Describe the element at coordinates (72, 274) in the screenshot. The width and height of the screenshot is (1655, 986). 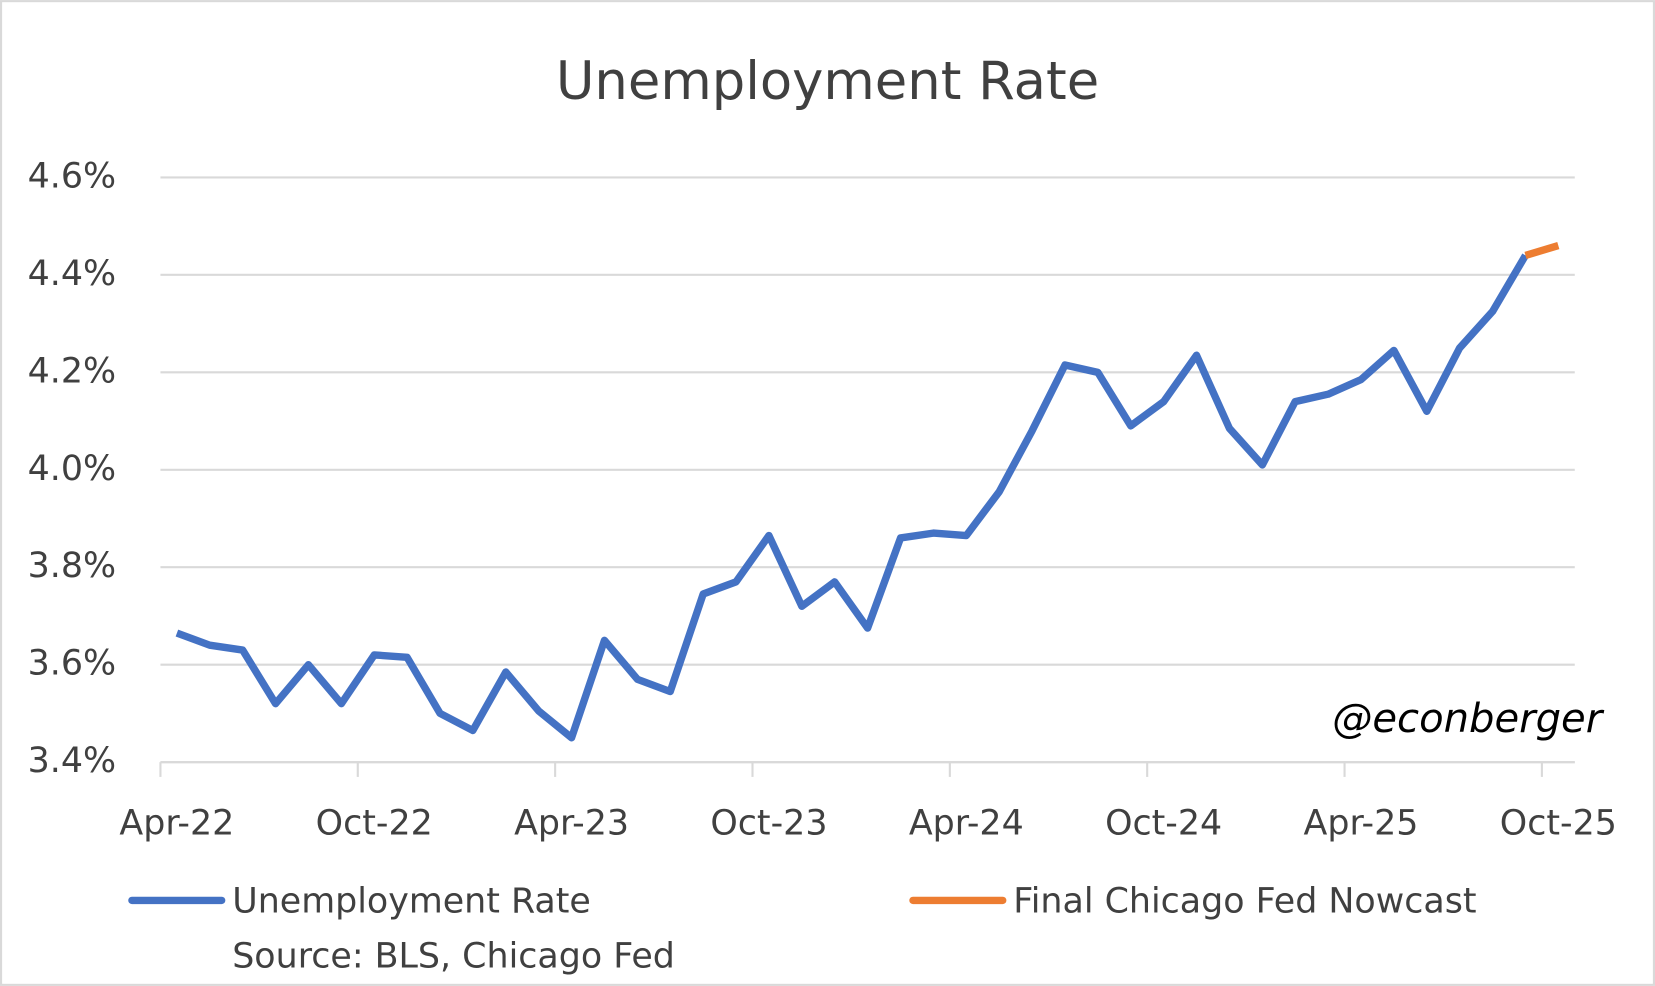
I see `y-tick-label: 4.4%` at that location.